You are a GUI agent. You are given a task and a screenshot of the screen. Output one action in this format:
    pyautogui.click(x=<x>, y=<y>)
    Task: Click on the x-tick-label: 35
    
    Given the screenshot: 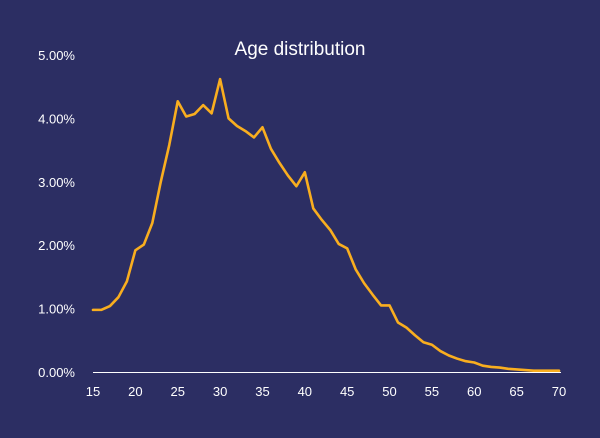 What is the action you would take?
    pyautogui.click(x=262, y=391)
    